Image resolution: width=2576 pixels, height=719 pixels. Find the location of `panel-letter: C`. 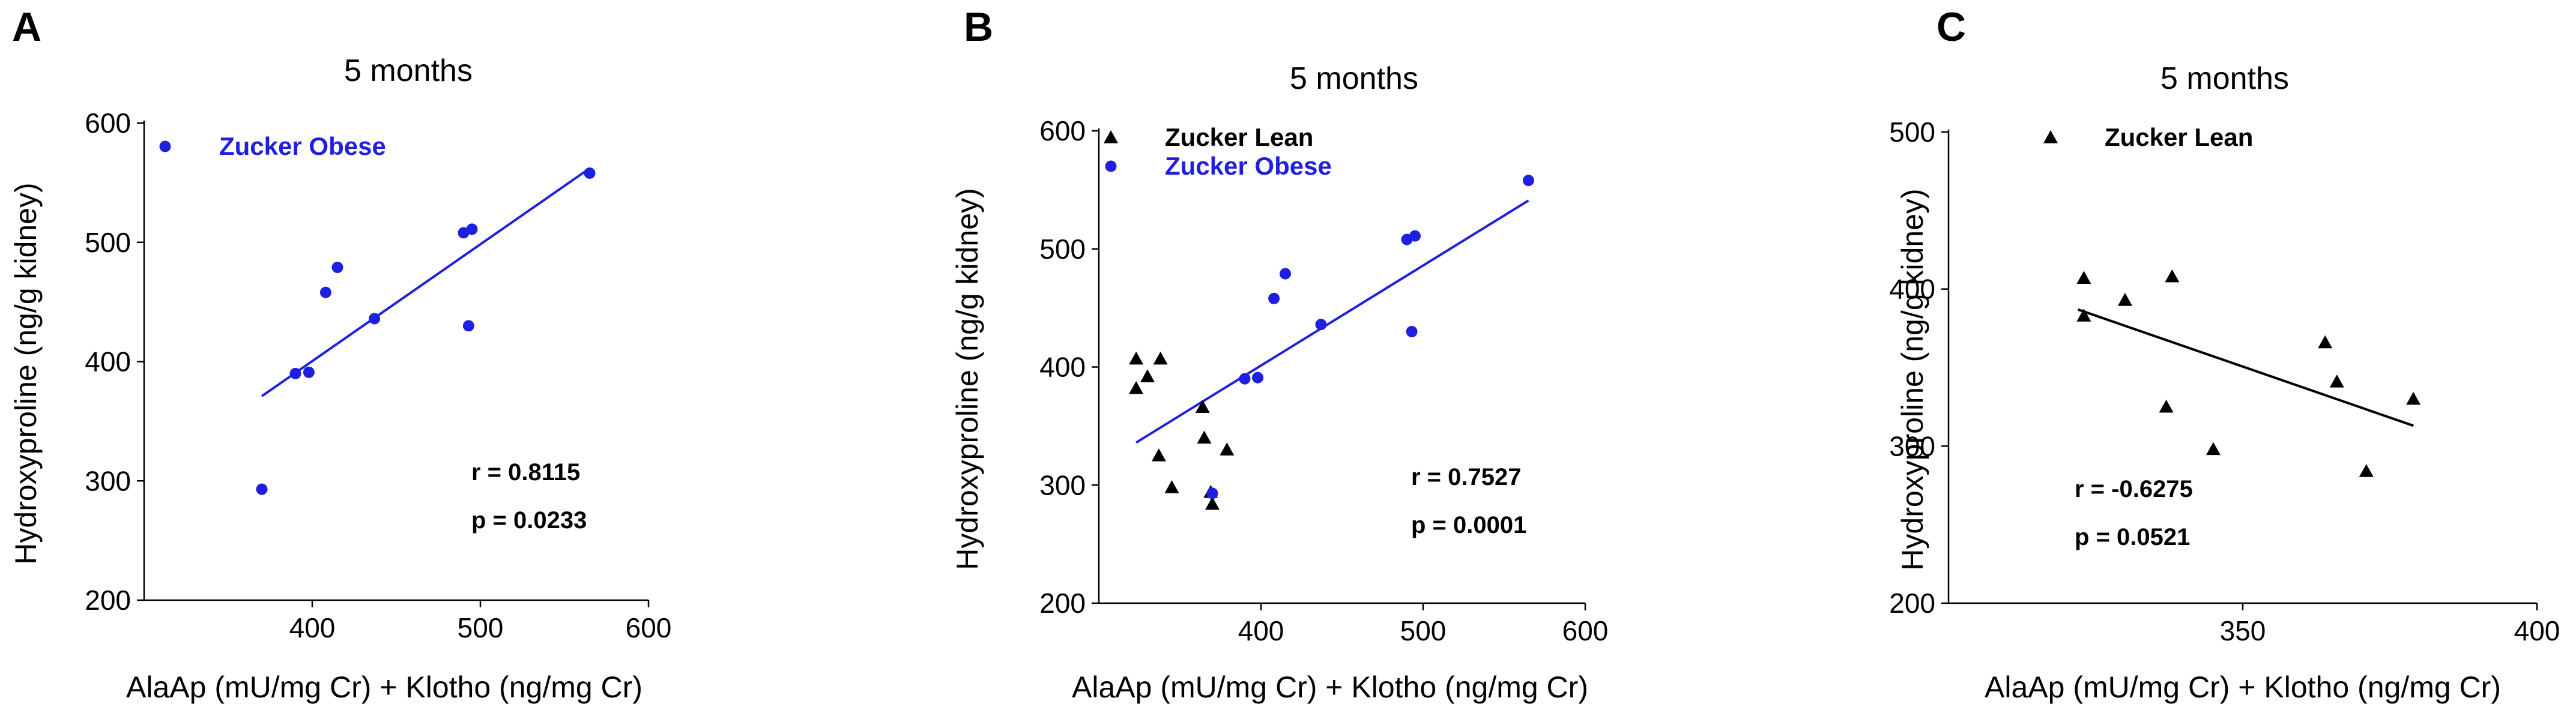

panel-letter: C is located at coordinates (1952, 27).